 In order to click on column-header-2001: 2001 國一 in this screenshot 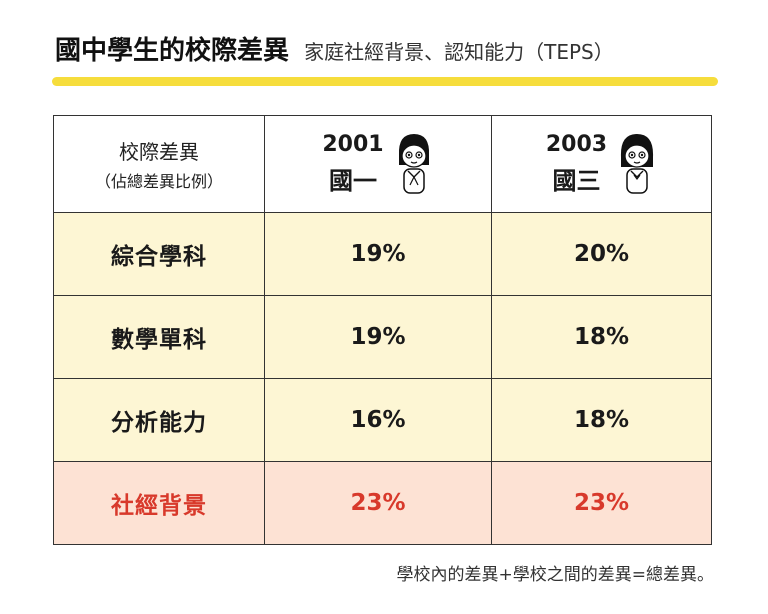, I will do `click(378, 164)`.